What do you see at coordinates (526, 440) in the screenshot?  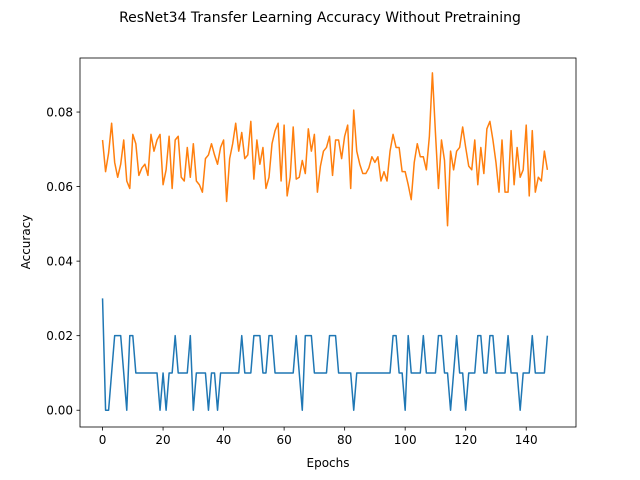 I see `x-tick-label: 140` at bounding box center [526, 440].